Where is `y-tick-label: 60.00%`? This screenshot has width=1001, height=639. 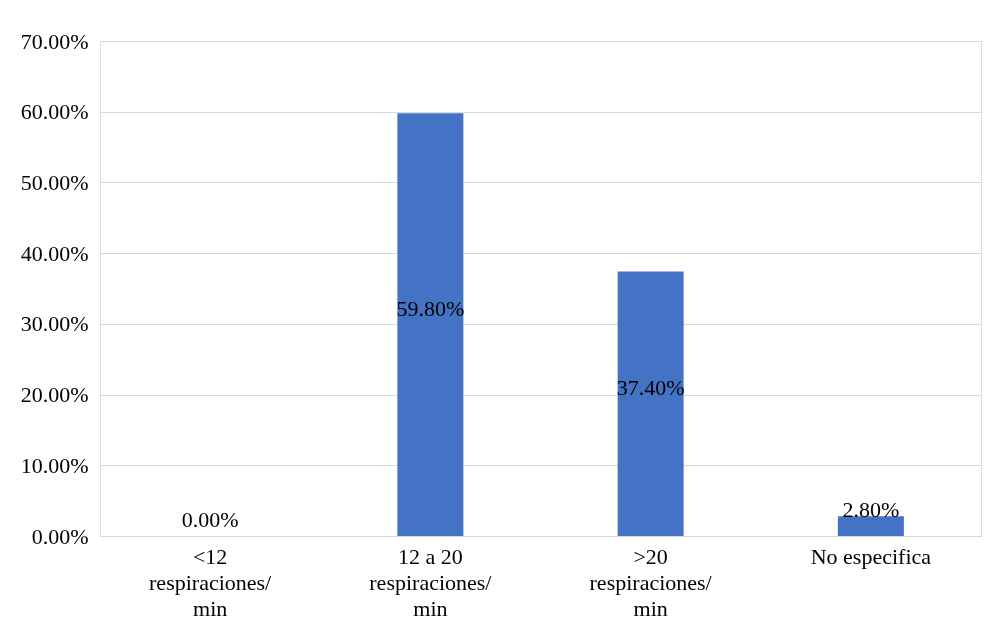
y-tick-label: 60.00% is located at coordinates (54, 112).